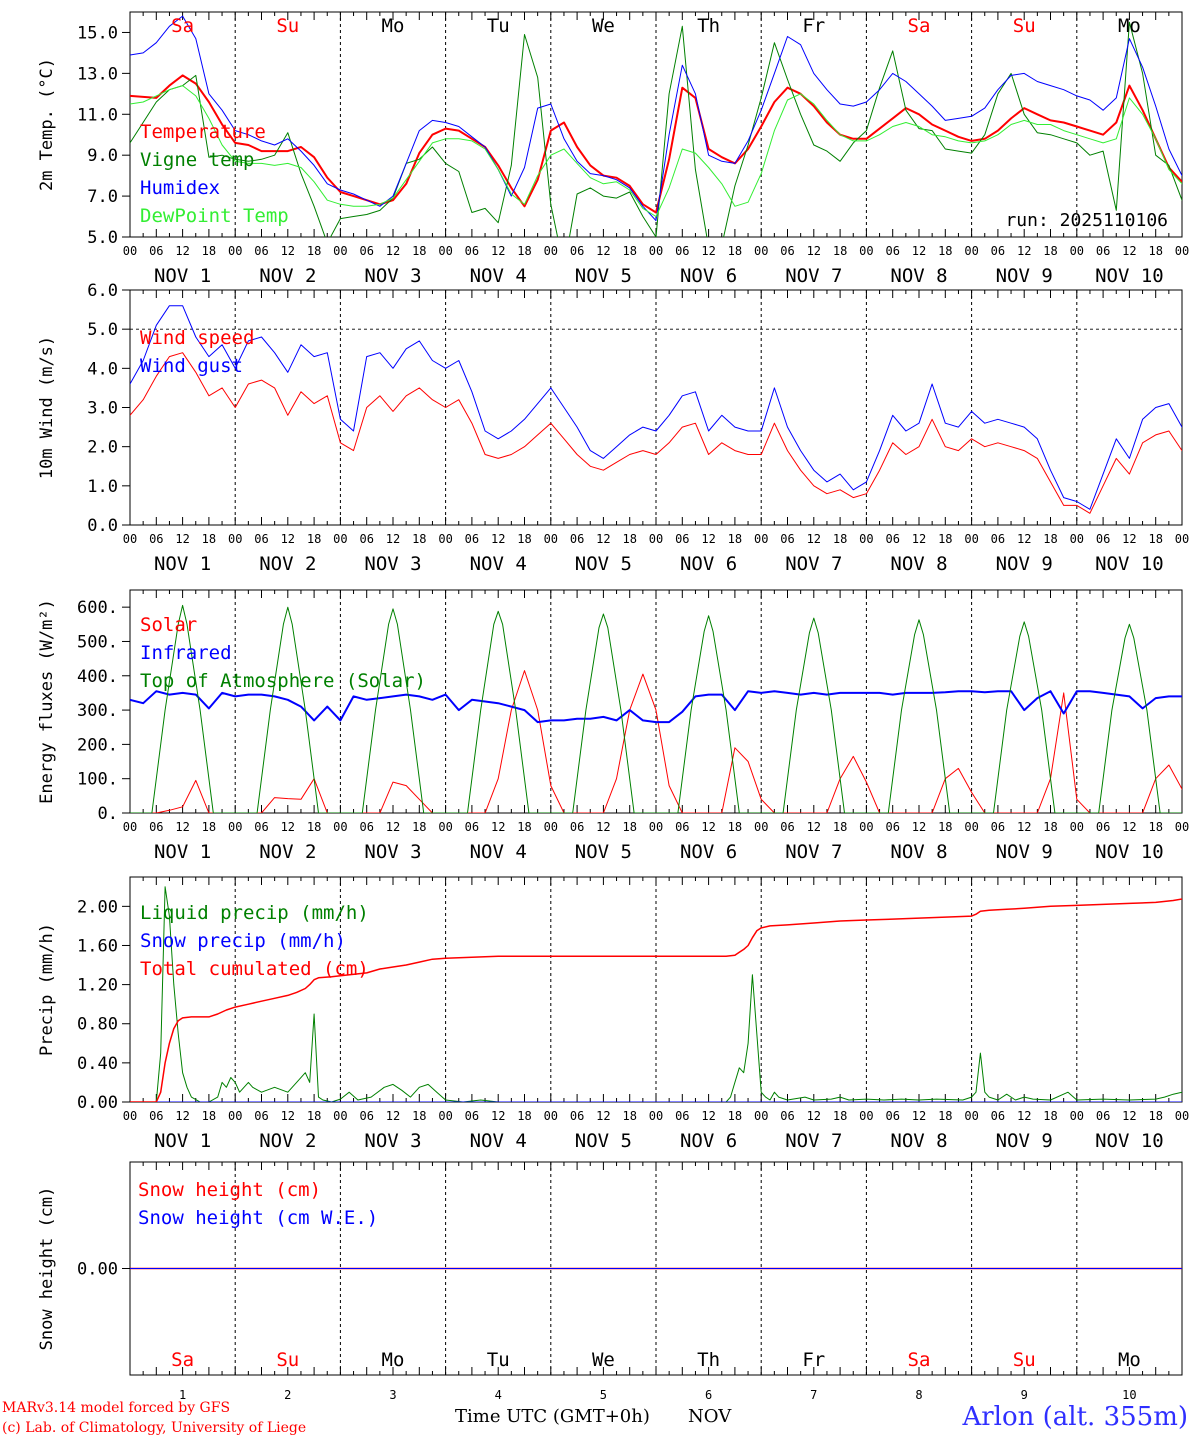 Image resolution: width=1194 pixels, height=1440 pixels. I want to click on day-number-label: 10, so click(1129, 1395).